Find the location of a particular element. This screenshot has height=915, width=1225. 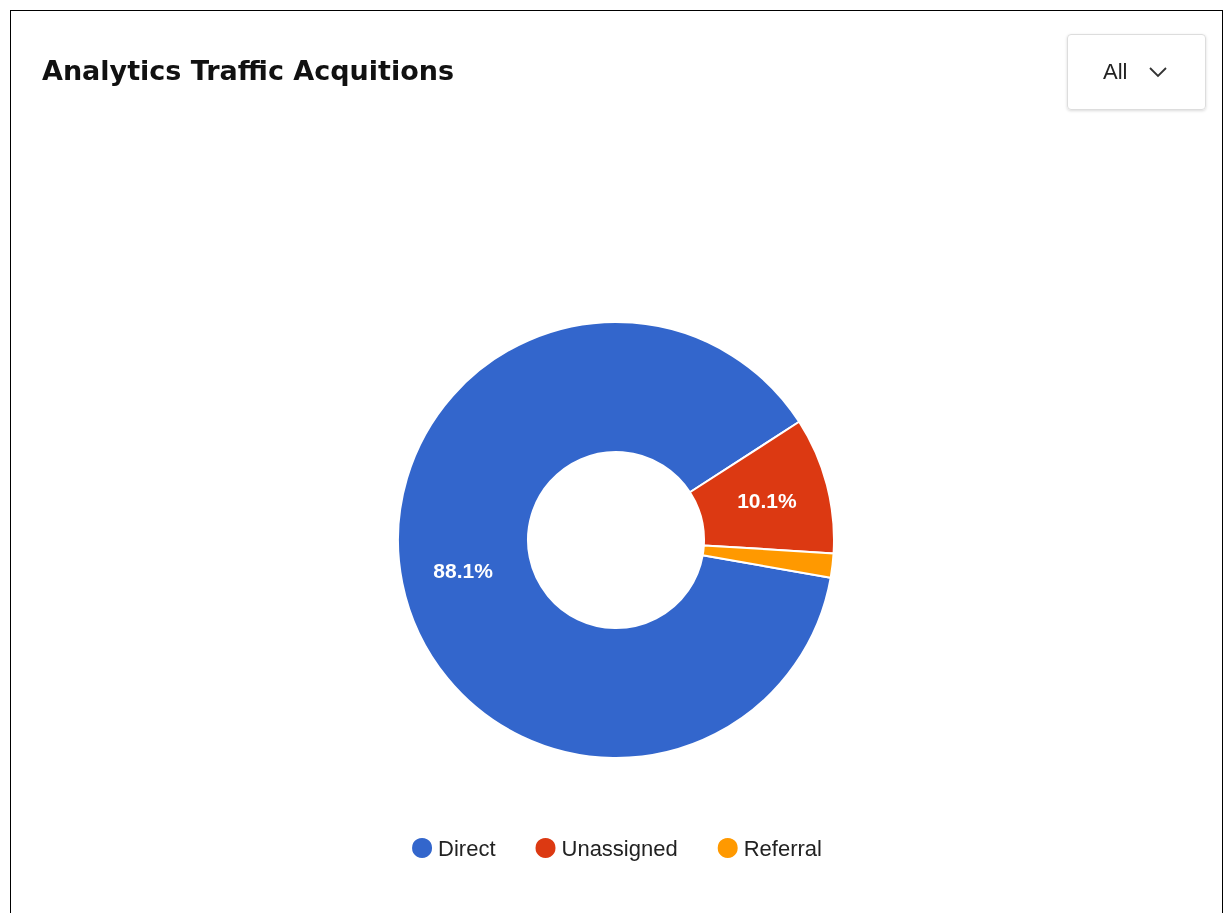

legend-label: Unassigned is located at coordinates (619, 848).